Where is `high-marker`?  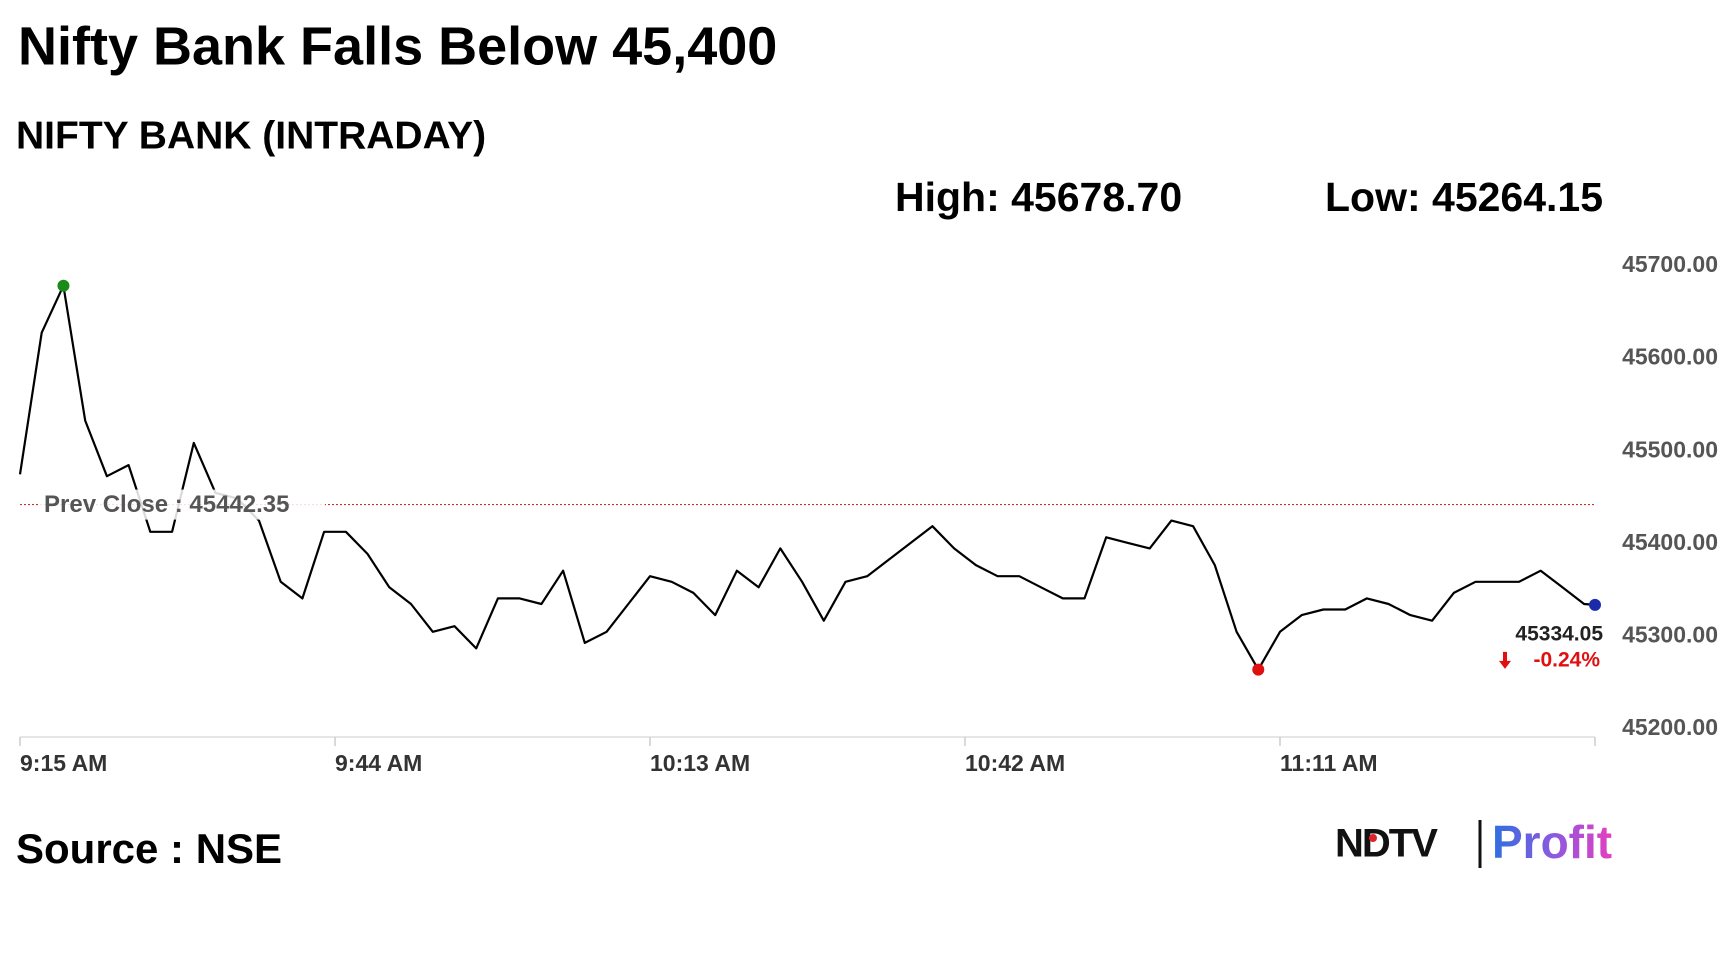 high-marker is located at coordinates (63, 285).